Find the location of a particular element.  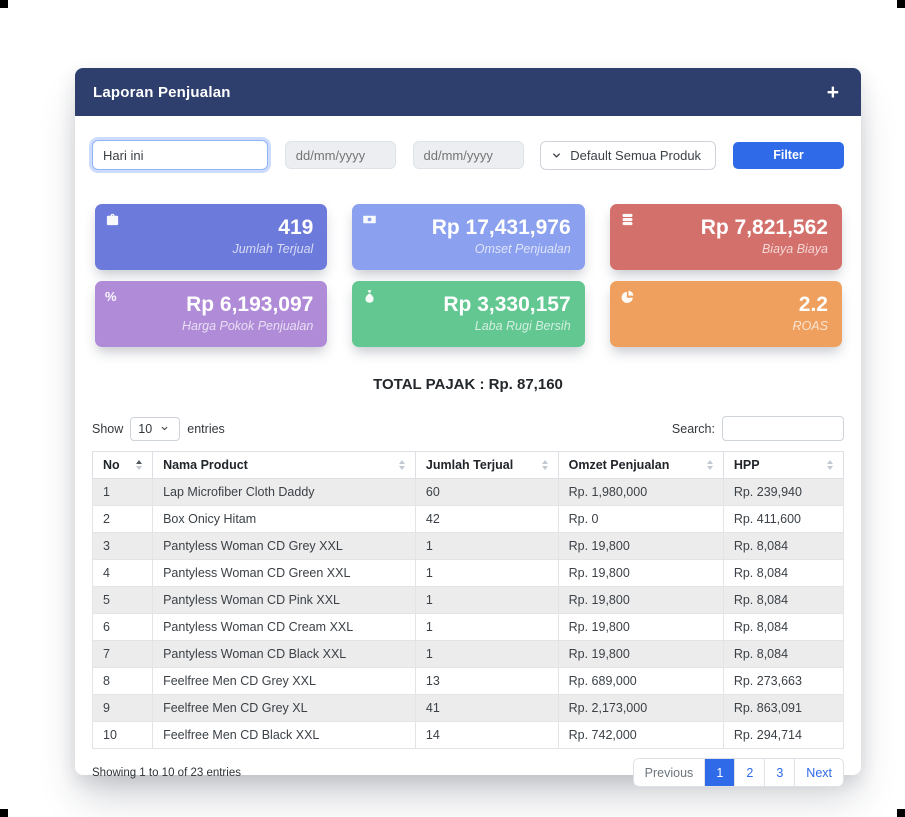

table-cell: Pantyless Woman CD Green XXL is located at coordinates (284, 573).